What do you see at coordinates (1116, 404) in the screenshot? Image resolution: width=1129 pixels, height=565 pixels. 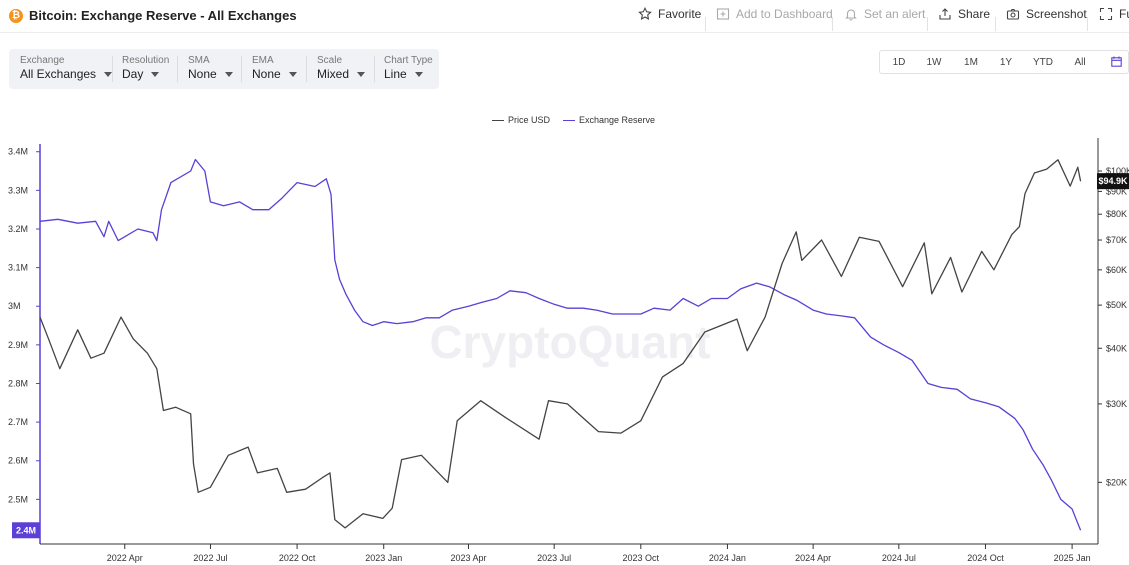 I see `right-tick-label: $30K` at bounding box center [1116, 404].